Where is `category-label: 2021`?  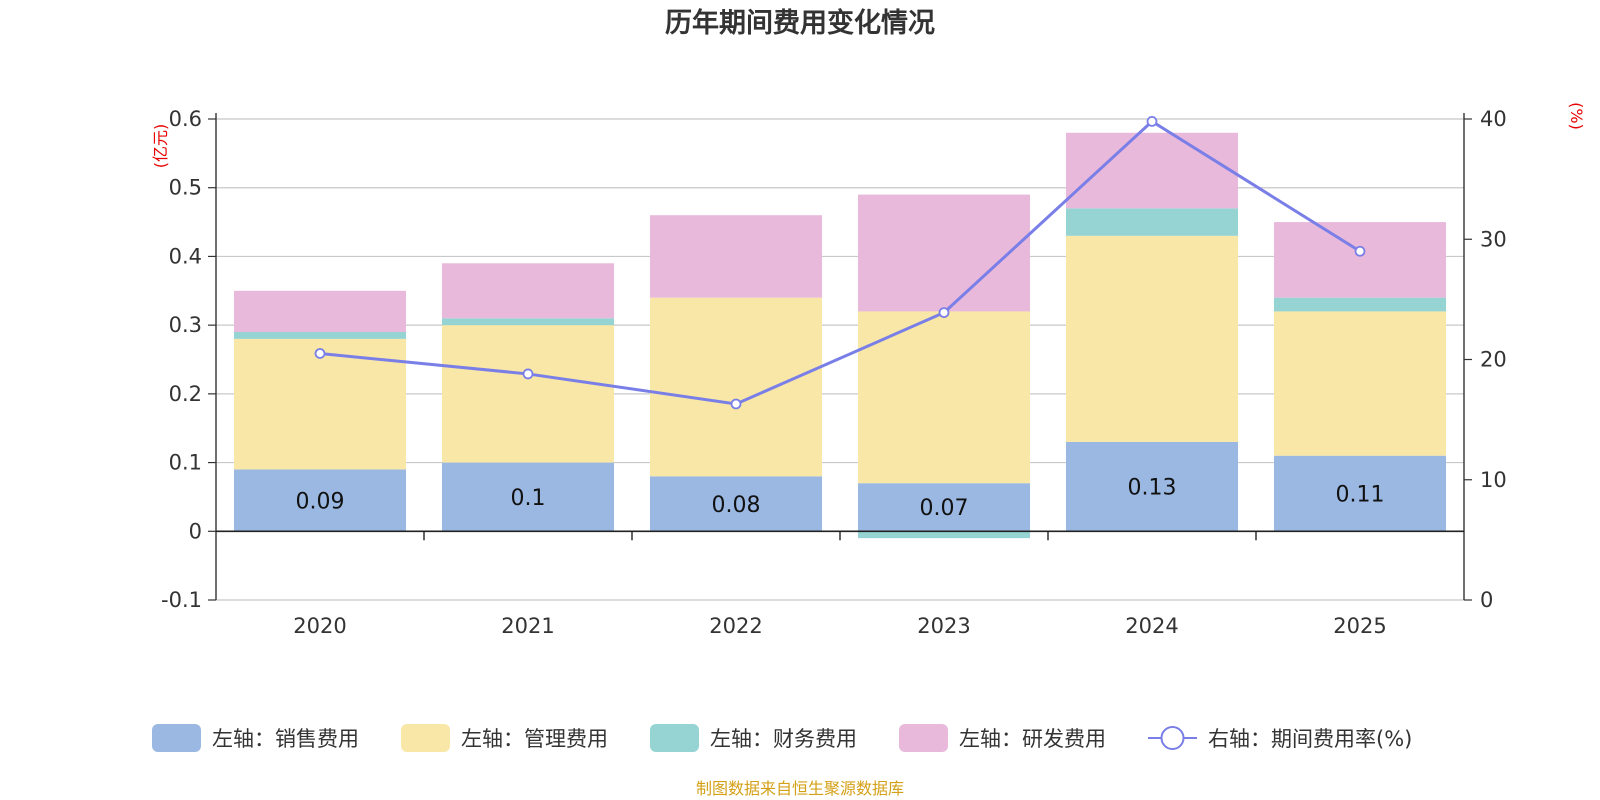
category-label: 2021 is located at coordinates (527, 626).